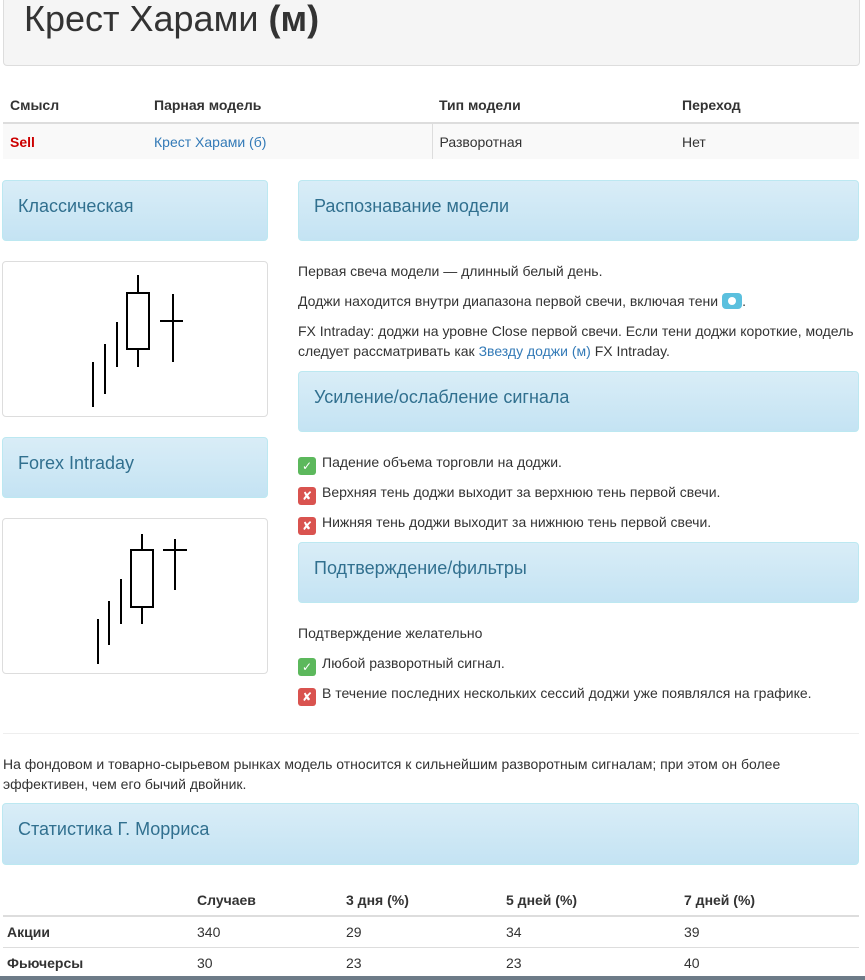 The height and width of the screenshot is (980, 865). What do you see at coordinates (267, 963) in the screenshot?
I see `cell-cases: 30` at bounding box center [267, 963].